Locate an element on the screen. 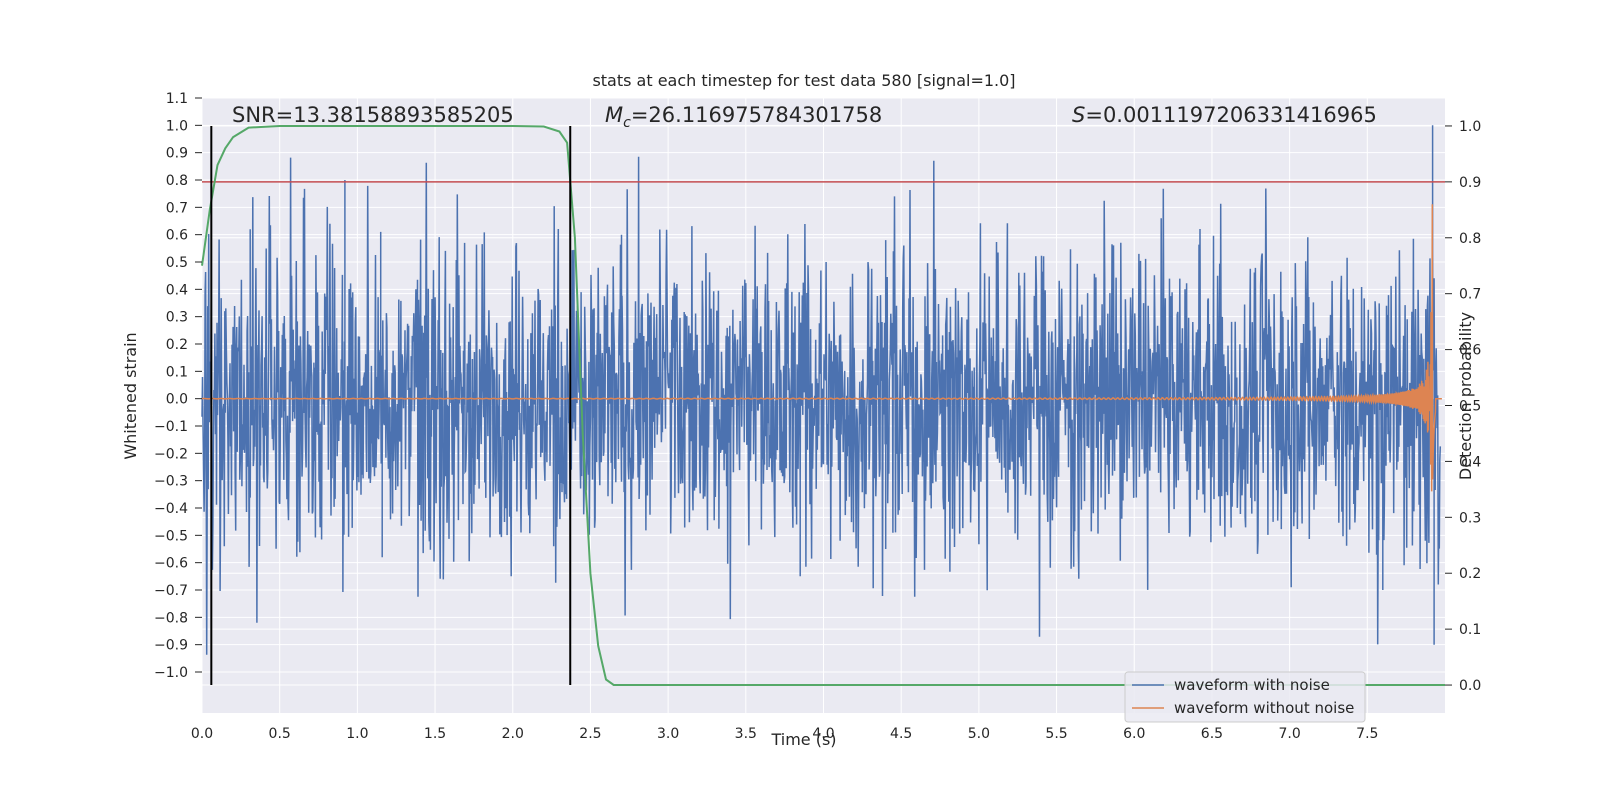 This screenshot has width=1600, height=800. right-y-tick-label: 0.9 is located at coordinates (1470, 183).